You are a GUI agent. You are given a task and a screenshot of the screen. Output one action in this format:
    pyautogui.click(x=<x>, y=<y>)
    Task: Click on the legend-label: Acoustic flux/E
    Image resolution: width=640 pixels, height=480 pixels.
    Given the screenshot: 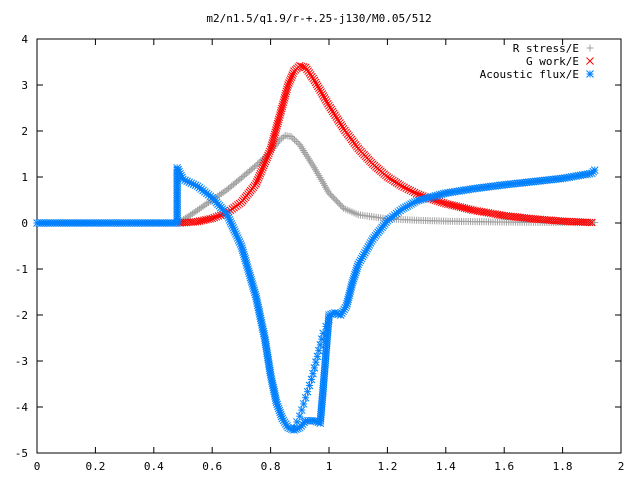 What is the action you would take?
    pyautogui.click(x=529, y=74)
    